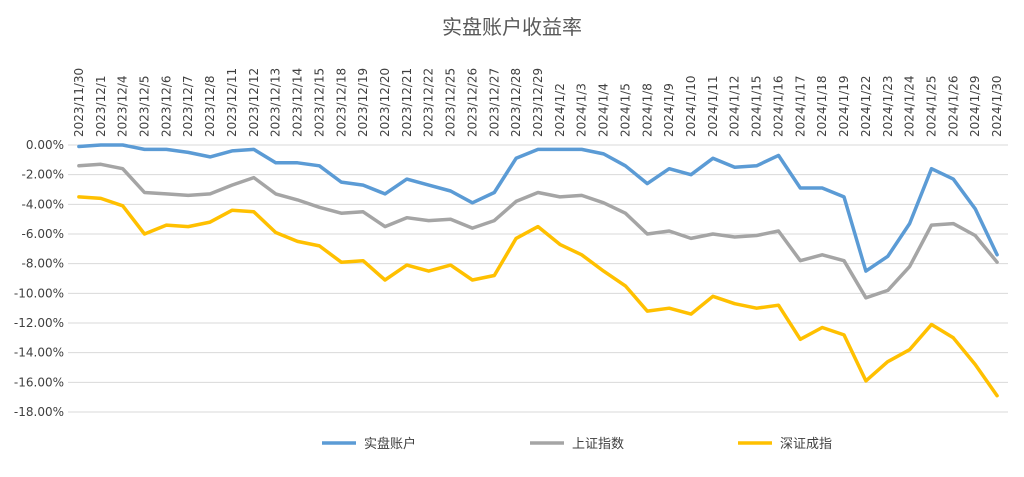  I want to click on x-tick-label: 2024/1/16, so click(778, 106).